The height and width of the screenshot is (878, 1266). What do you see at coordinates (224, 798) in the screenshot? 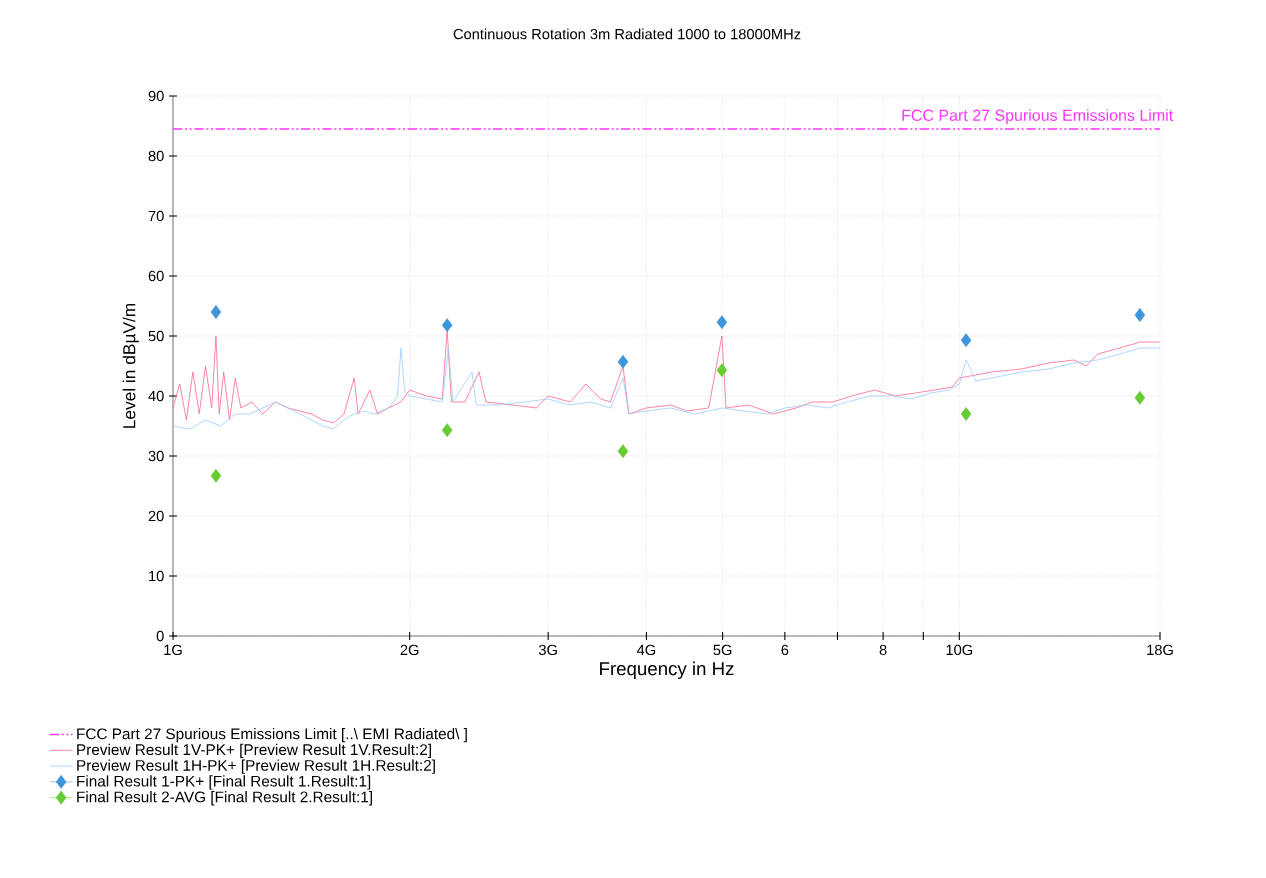
I see `legend-label: Final Result 2-AVG [Final Result 2.Result:1]` at bounding box center [224, 798].